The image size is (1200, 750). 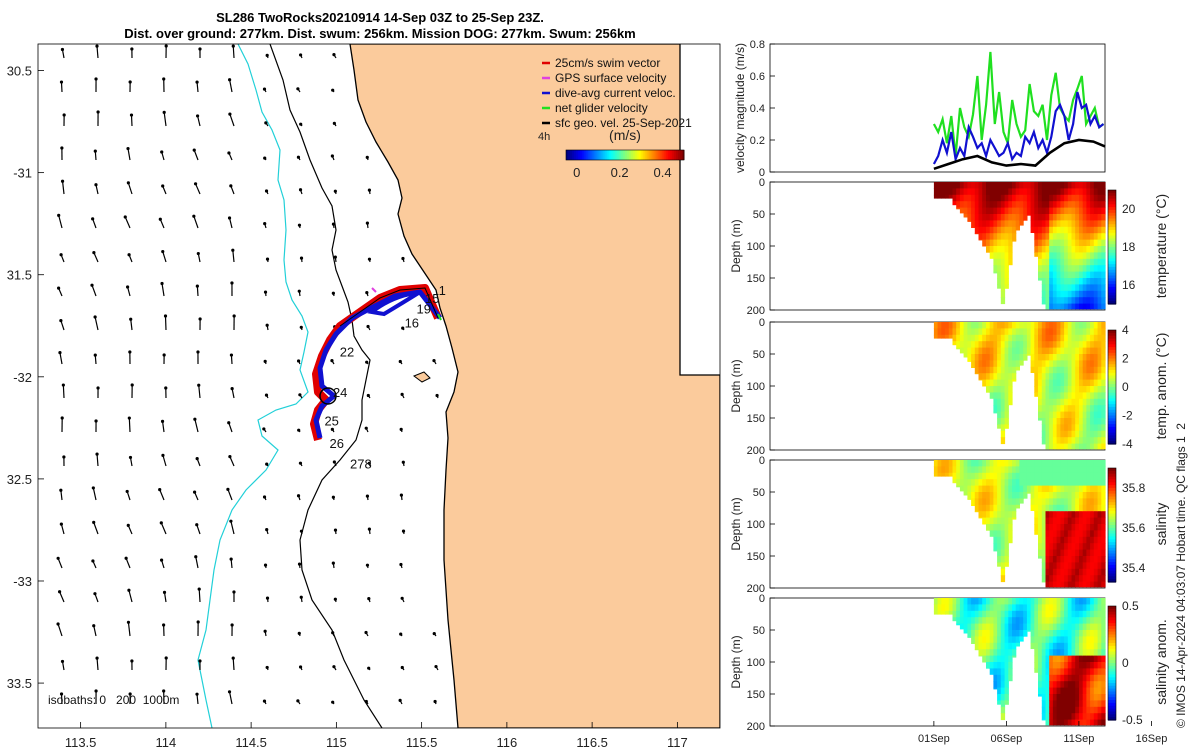 I want to click on colorbar-title: (m/s), so click(x=625, y=135).